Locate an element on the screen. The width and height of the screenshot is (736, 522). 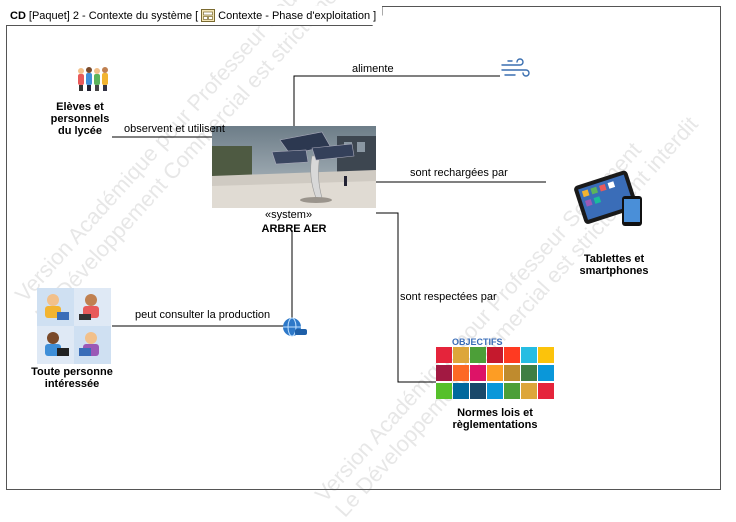
people-at-computers-icon is located at coordinates (74, 326).